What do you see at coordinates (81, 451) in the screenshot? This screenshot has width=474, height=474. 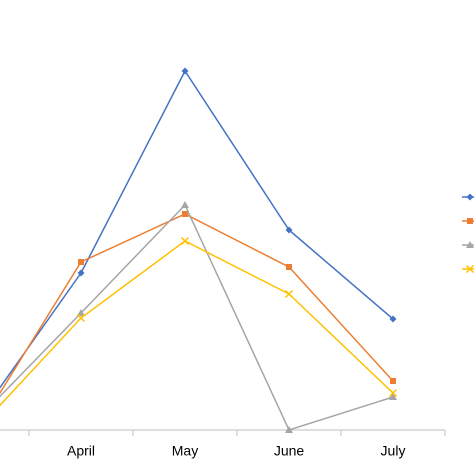 I see `x-tick-label: April` at bounding box center [81, 451].